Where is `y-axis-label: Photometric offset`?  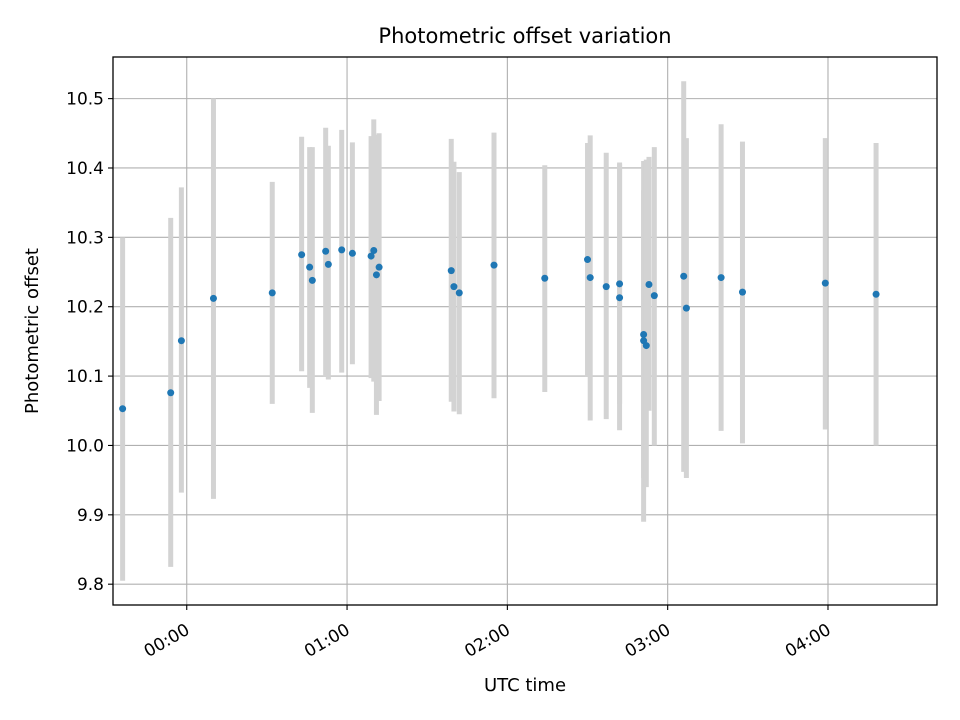
y-axis-label: Photometric offset is located at coordinates (32, 331).